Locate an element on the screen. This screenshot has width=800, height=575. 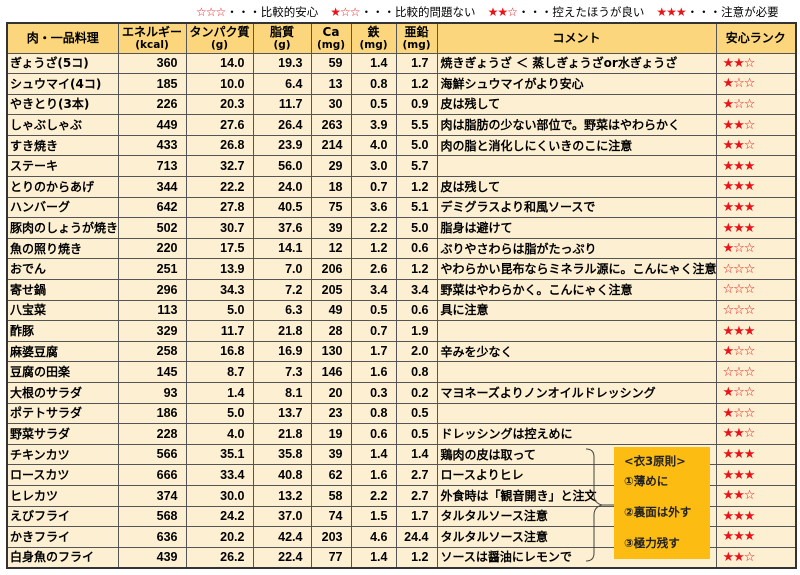
iron-value: 3.6 is located at coordinates (373, 207).